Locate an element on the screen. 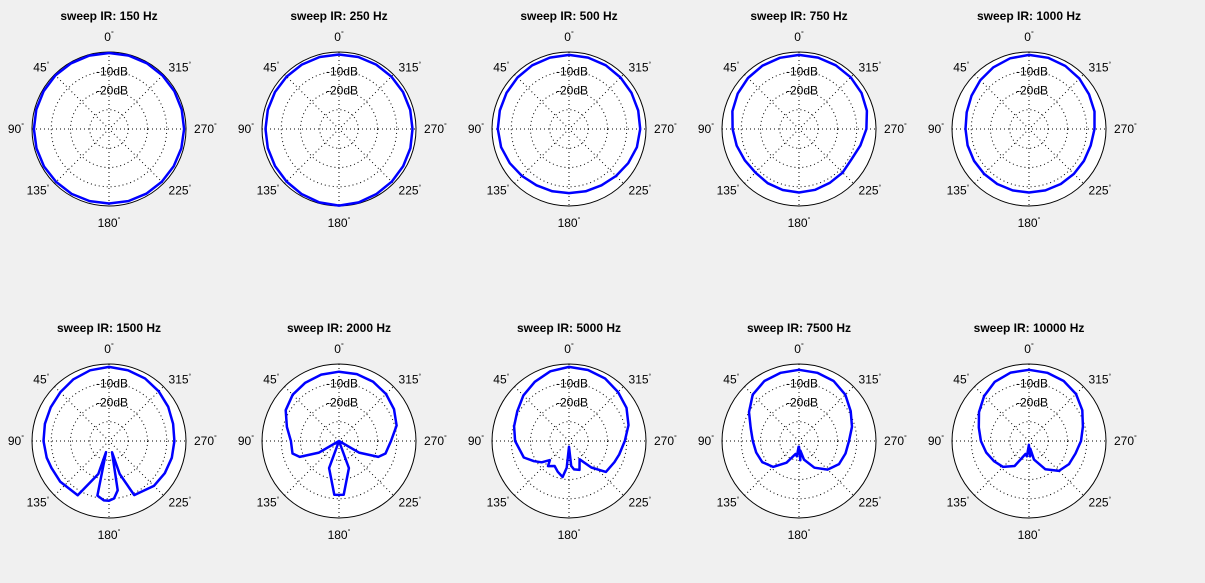  plot-title: sweep IR: 500 Hz is located at coordinates (568, 16).